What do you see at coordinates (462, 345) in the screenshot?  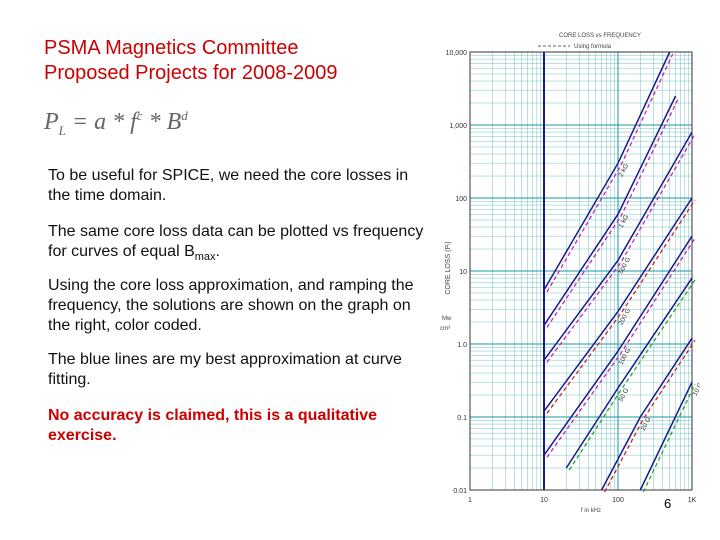 I see `y-tick-label: 1.0` at bounding box center [462, 345].